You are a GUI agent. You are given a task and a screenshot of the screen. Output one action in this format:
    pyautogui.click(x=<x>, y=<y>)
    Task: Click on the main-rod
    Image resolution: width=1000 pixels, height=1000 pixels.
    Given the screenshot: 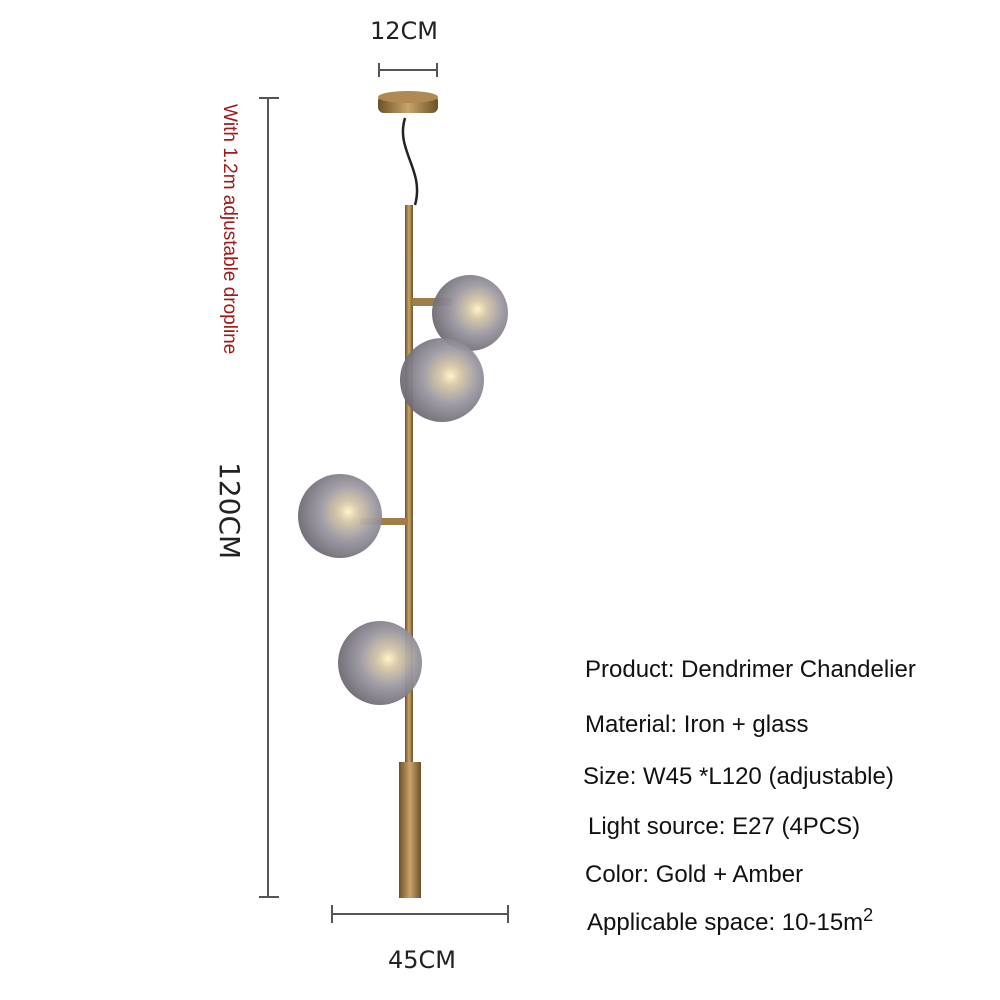 What is the action you would take?
    pyautogui.click(x=409, y=485)
    